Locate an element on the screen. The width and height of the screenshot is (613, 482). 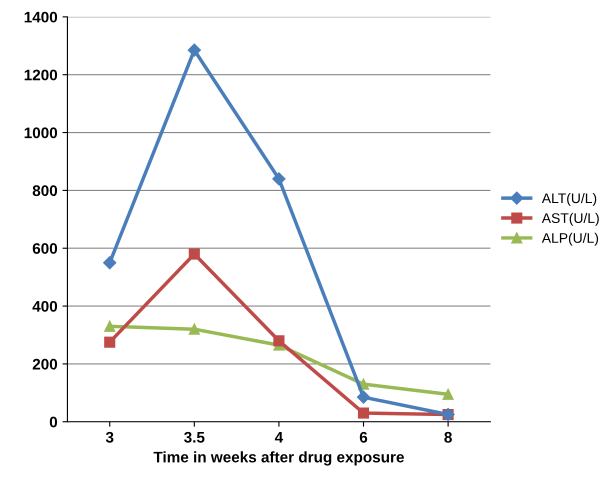
legend-label: ALP(U/L) is located at coordinates (570, 239).